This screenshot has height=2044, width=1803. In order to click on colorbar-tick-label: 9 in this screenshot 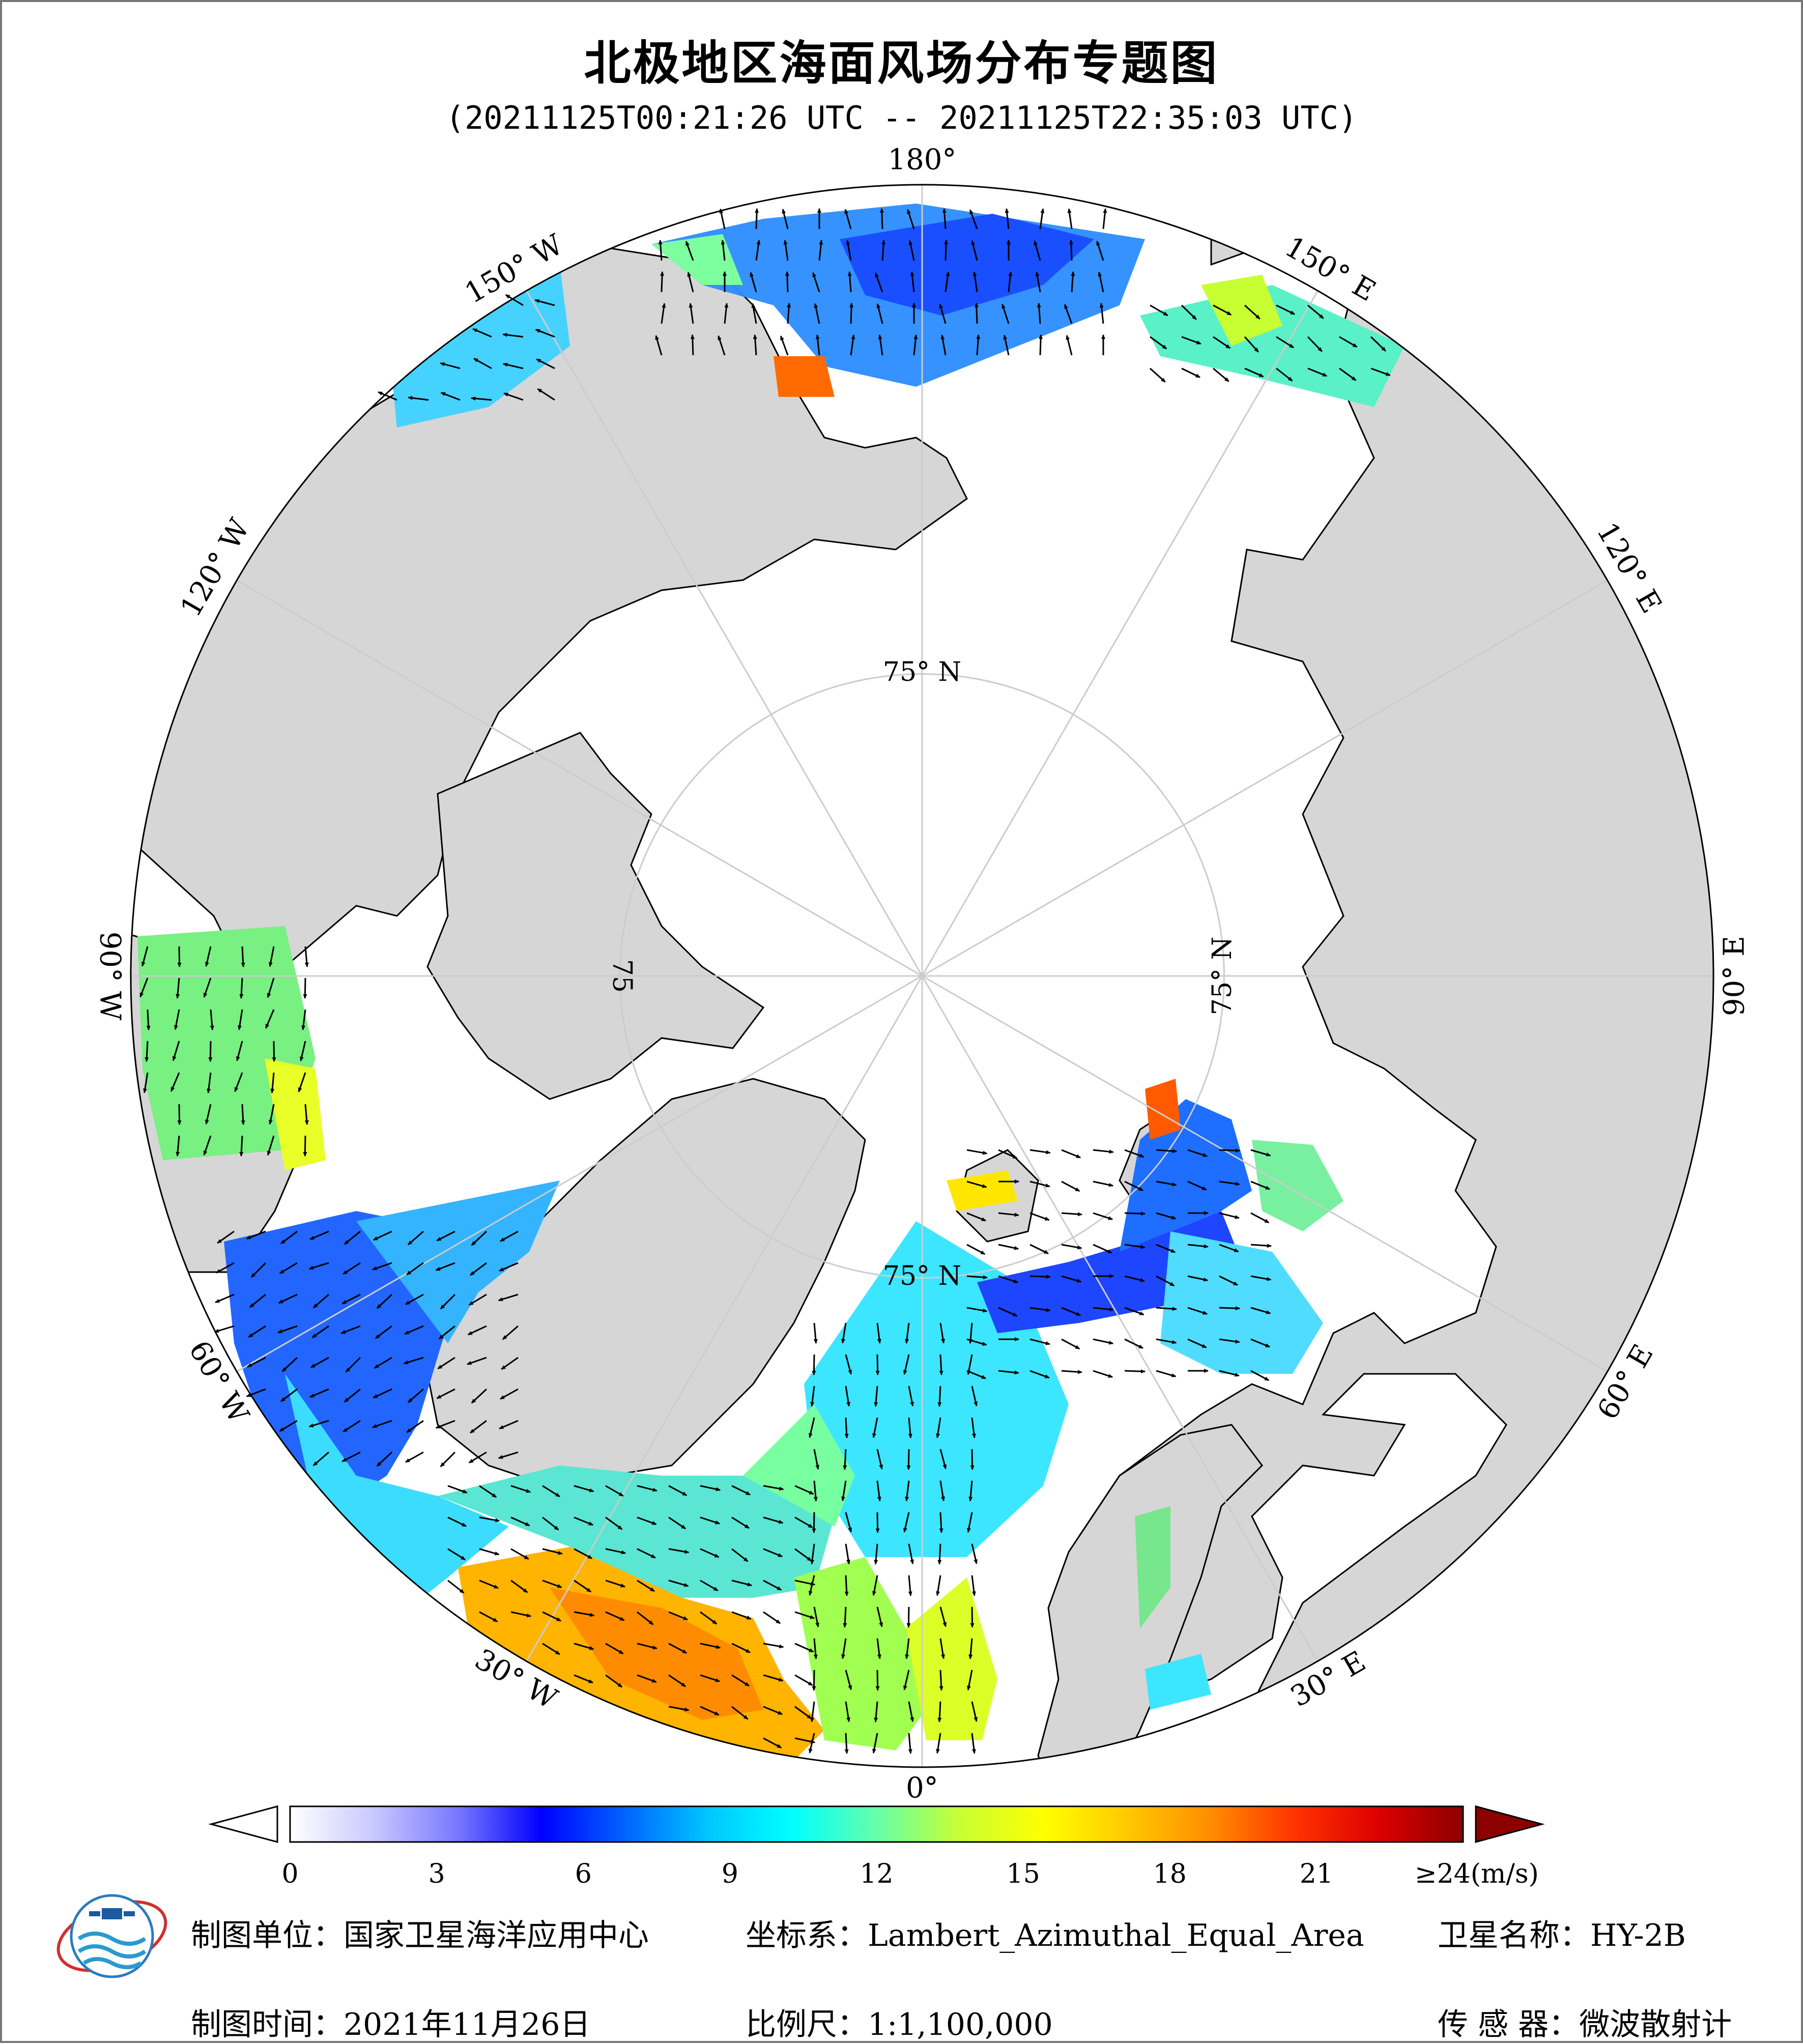, I will do `click(730, 1874)`.